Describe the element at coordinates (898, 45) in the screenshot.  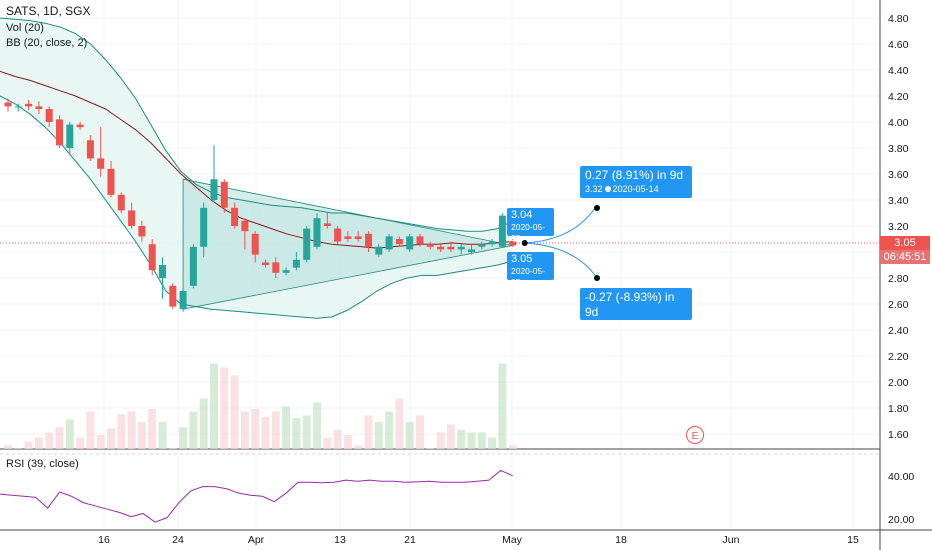
I see `price-tick-label: 4.60` at that location.